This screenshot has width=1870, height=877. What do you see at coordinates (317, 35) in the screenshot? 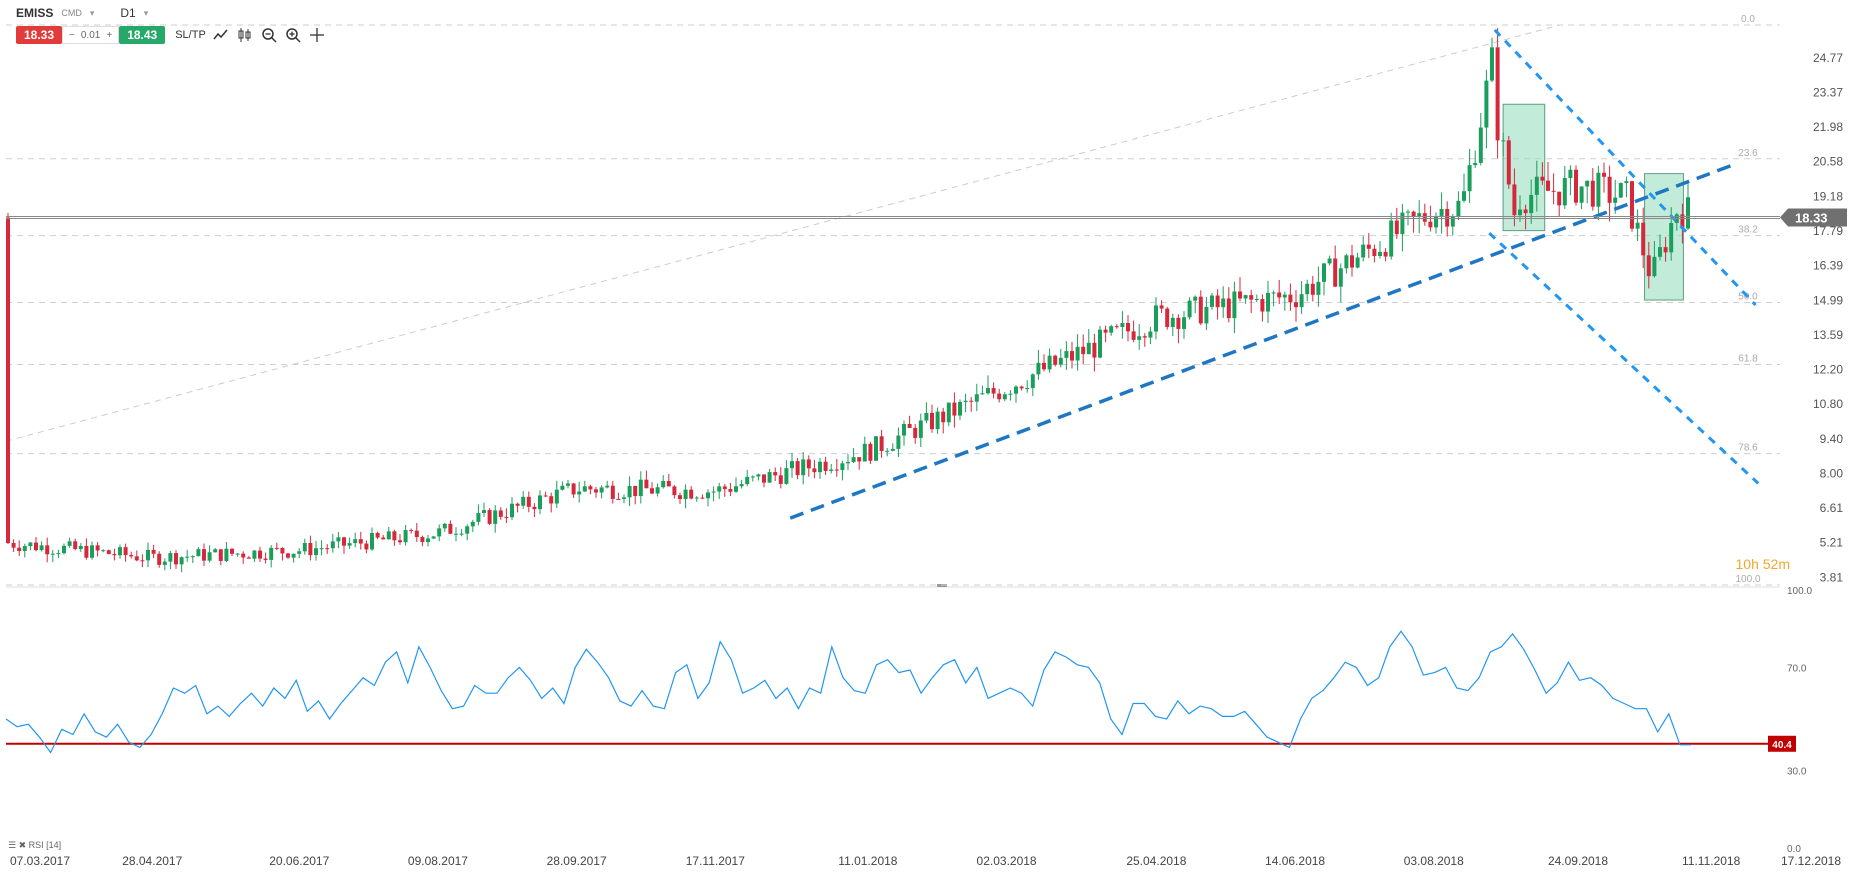
I see `crosshair-icon` at bounding box center [317, 35].